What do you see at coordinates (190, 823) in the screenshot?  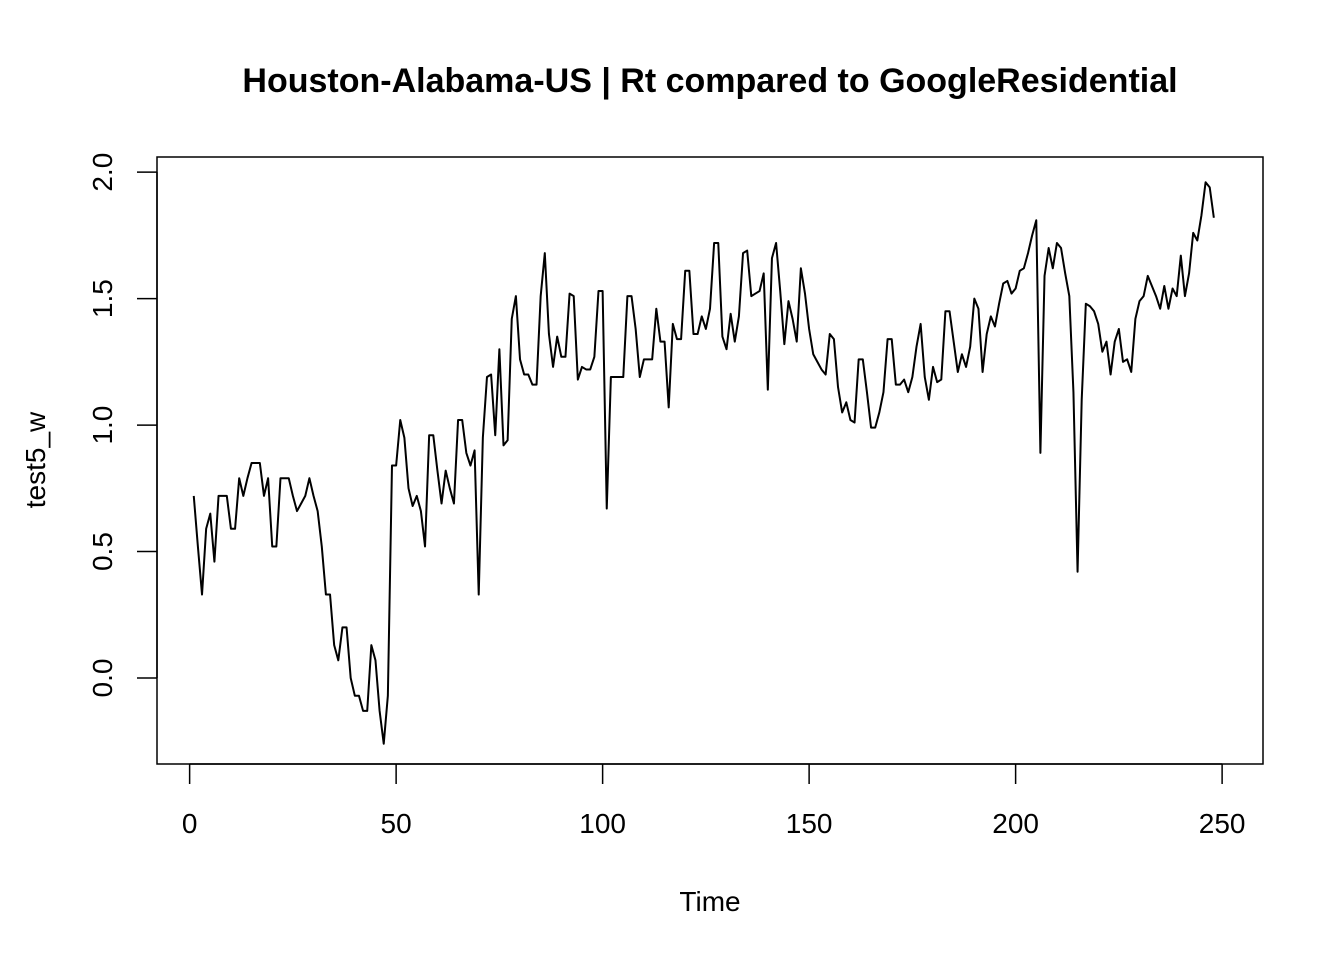 I see `x-tick-label: 0` at bounding box center [190, 823].